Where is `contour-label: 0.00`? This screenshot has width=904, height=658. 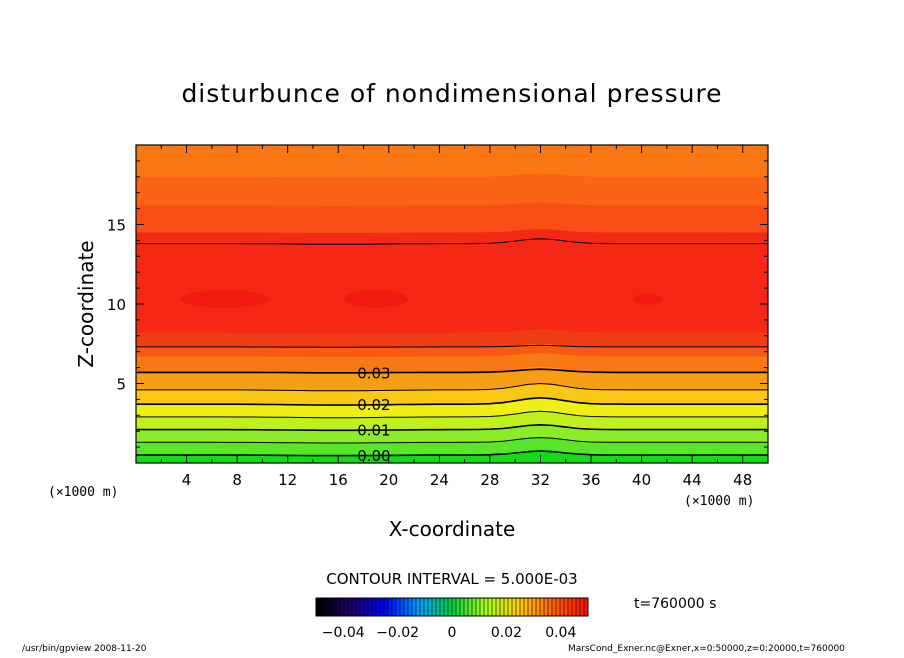 contour-label: 0.00 is located at coordinates (373, 456).